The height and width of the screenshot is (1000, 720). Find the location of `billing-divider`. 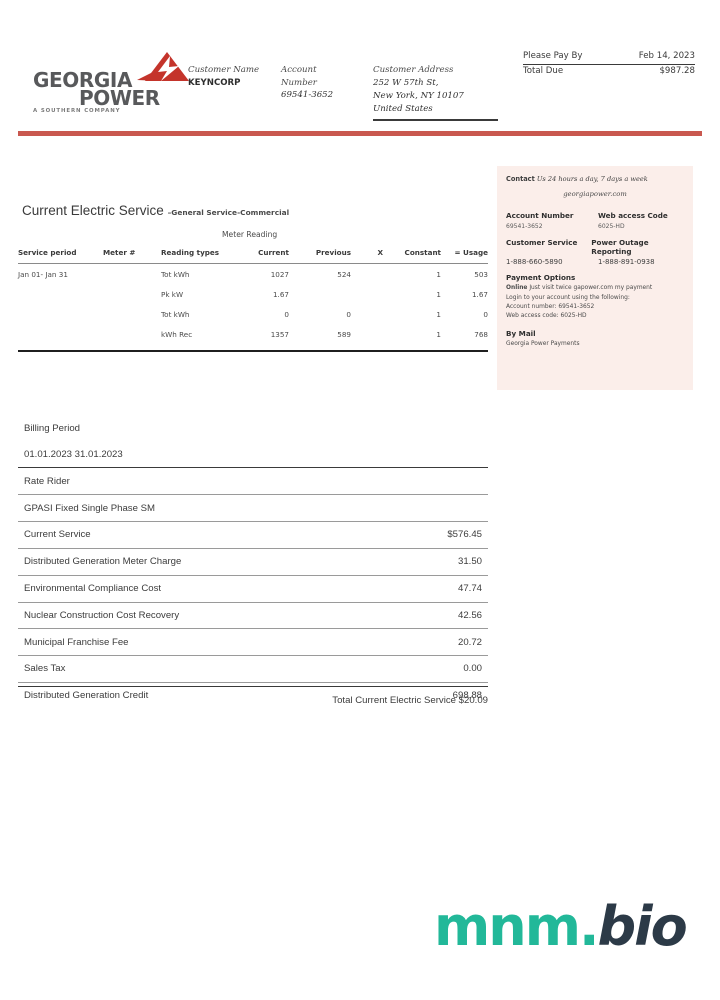

billing-divider is located at coordinates (253, 468).